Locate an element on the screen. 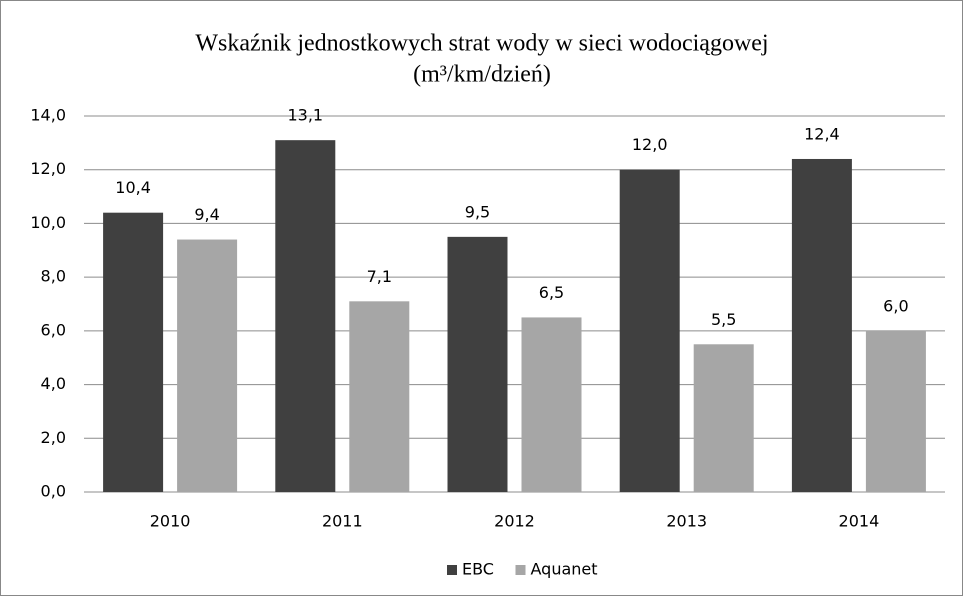  y-tick-label: 12,0 is located at coordinates (48, 168).